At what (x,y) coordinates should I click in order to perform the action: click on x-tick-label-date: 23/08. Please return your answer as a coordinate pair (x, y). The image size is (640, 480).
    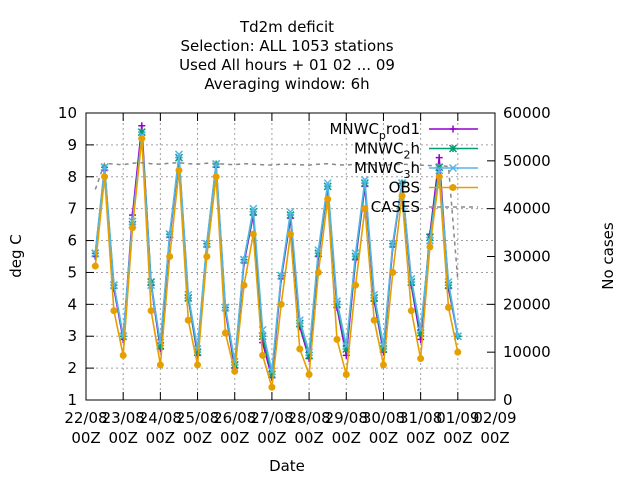
    Looking at the image, I should click on (123, 418).